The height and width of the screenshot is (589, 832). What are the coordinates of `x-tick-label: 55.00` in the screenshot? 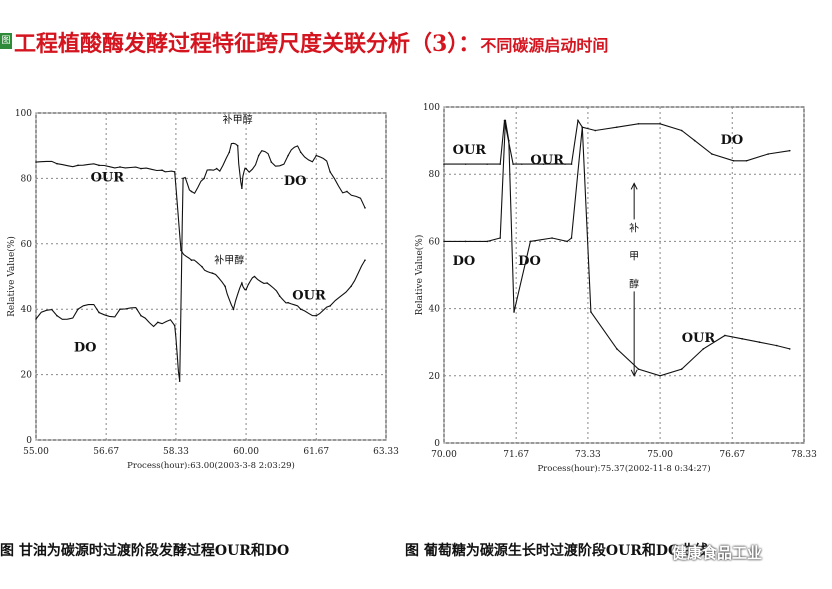 It's located at (36, 452).